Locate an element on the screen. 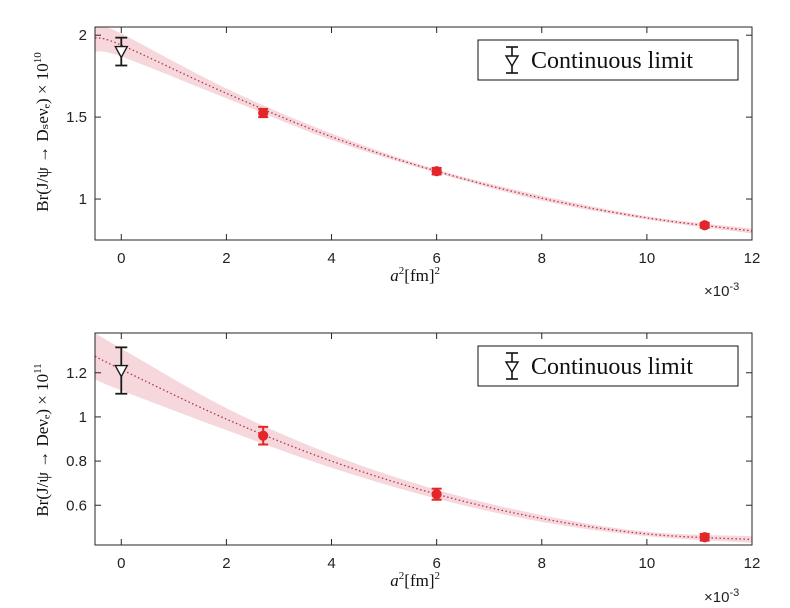 The height and width of the screenshot is (608, 790). top-x-tick-label: 12 is located at coordinates (752, 258).